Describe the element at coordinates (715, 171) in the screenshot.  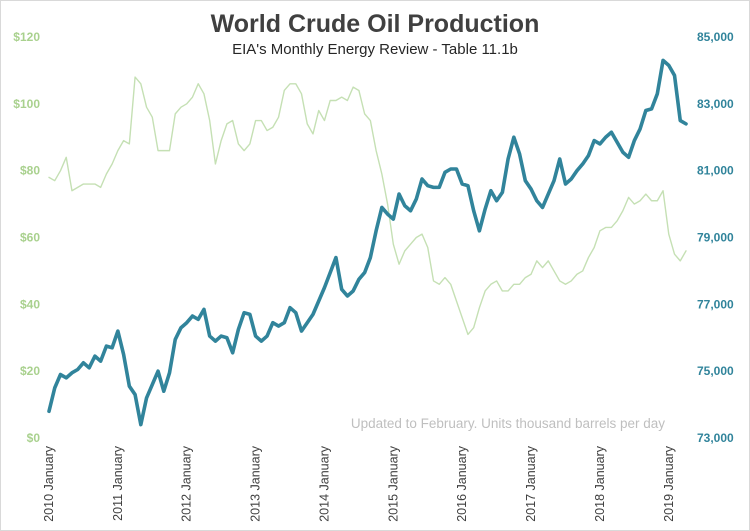
I see `right-tick-label: 81,000` at that location.